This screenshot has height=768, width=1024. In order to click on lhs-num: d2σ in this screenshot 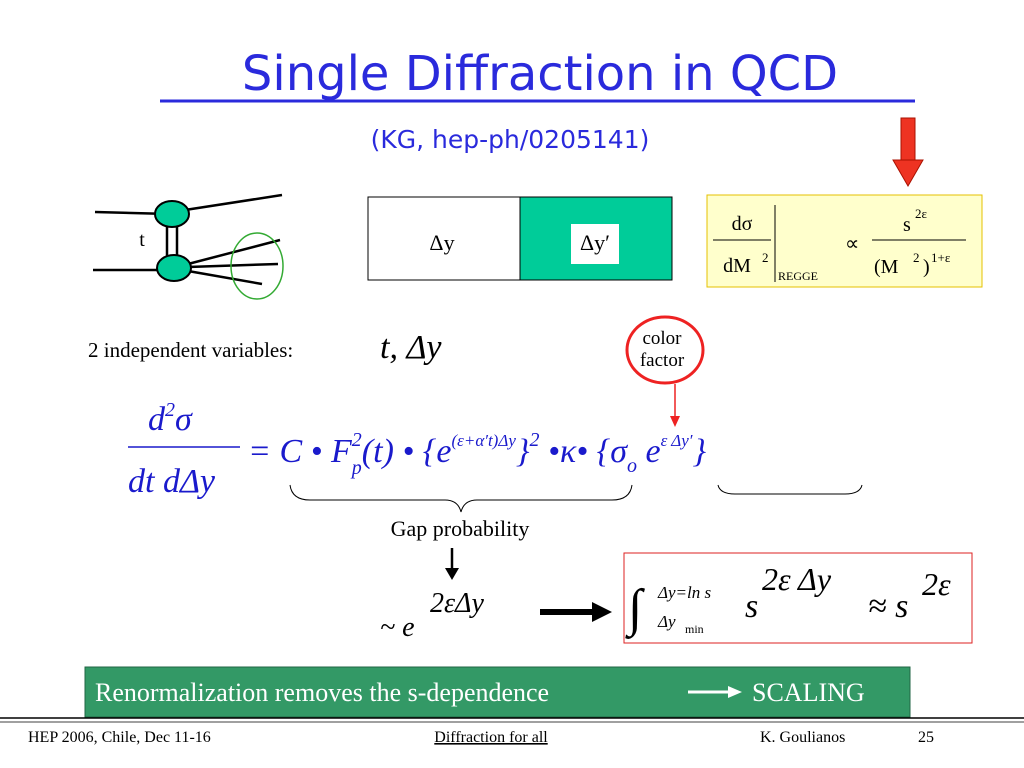, I will do `click(170, 418)`.